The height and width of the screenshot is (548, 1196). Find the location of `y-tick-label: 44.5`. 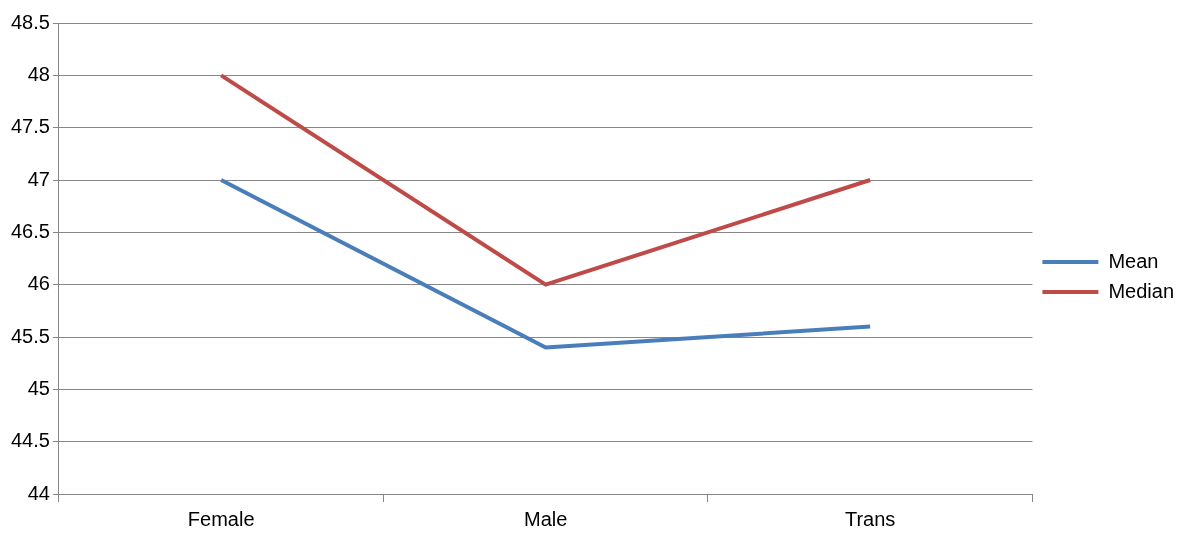

y-tick-label: 44.5 is located at coordinates (30, 440).